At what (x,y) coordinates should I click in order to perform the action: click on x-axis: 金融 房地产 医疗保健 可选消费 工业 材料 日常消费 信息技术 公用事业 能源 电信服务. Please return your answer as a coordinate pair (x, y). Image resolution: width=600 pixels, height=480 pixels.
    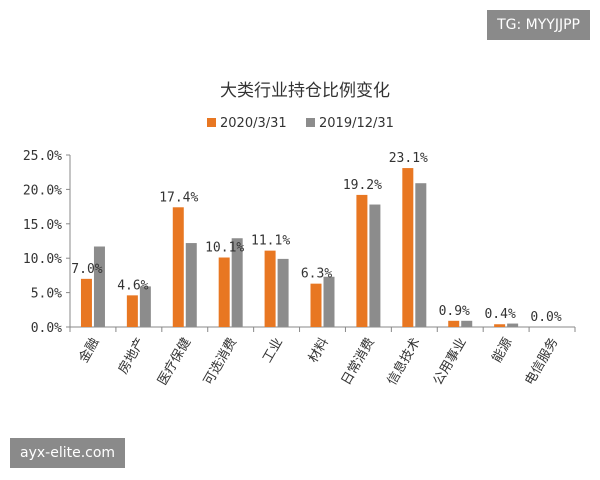
    Looking at the image, I should click on (322, 357).